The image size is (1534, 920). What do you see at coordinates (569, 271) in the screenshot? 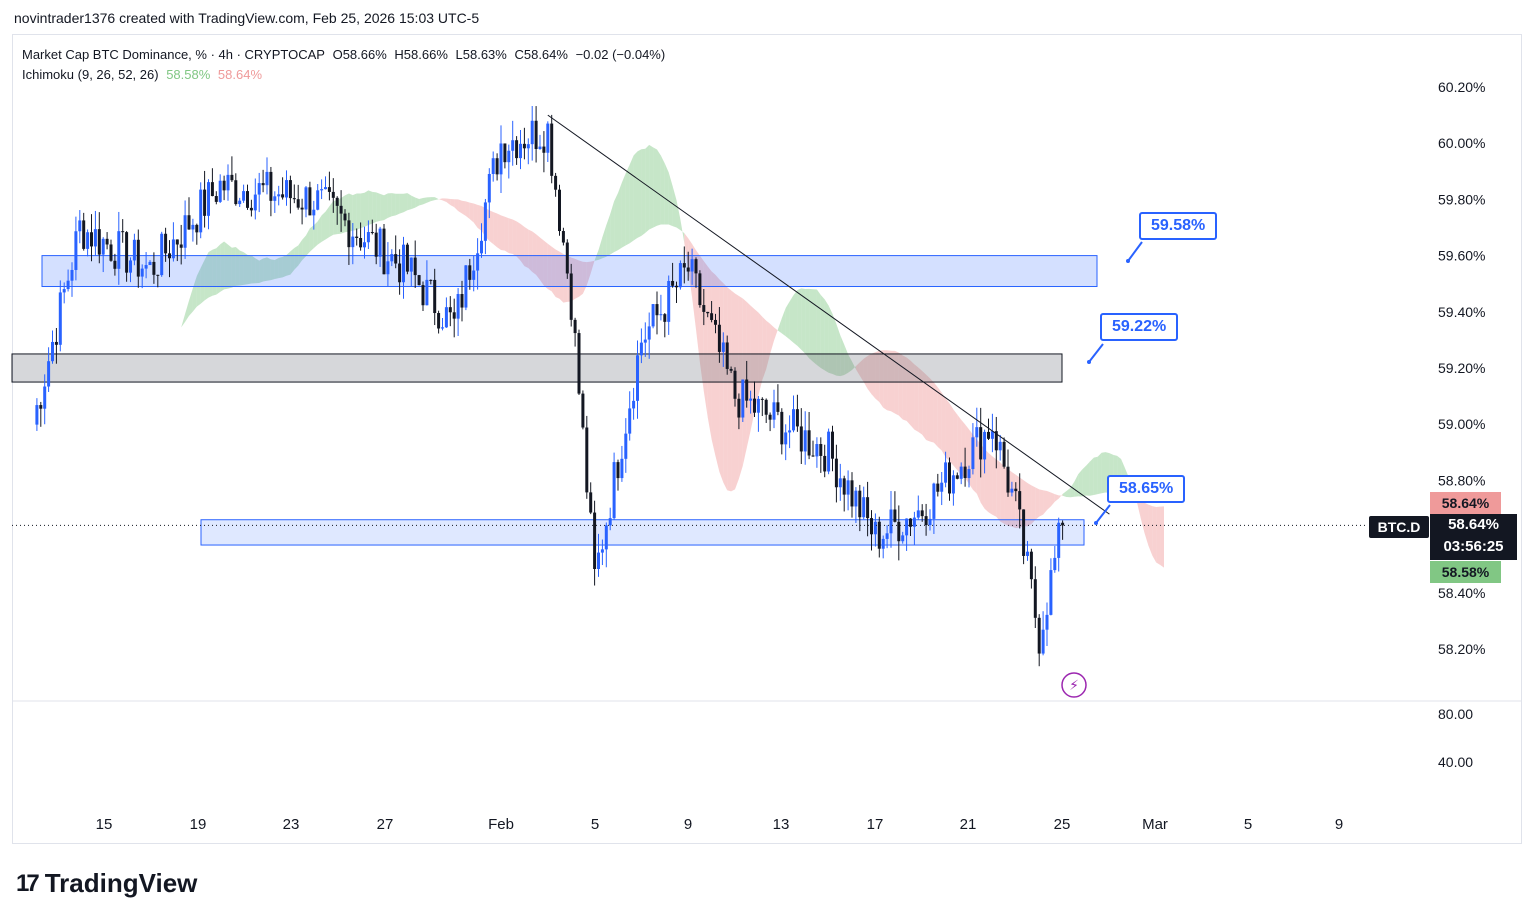
I see `zone-upper-resistance` at bounding box center [569, 271].